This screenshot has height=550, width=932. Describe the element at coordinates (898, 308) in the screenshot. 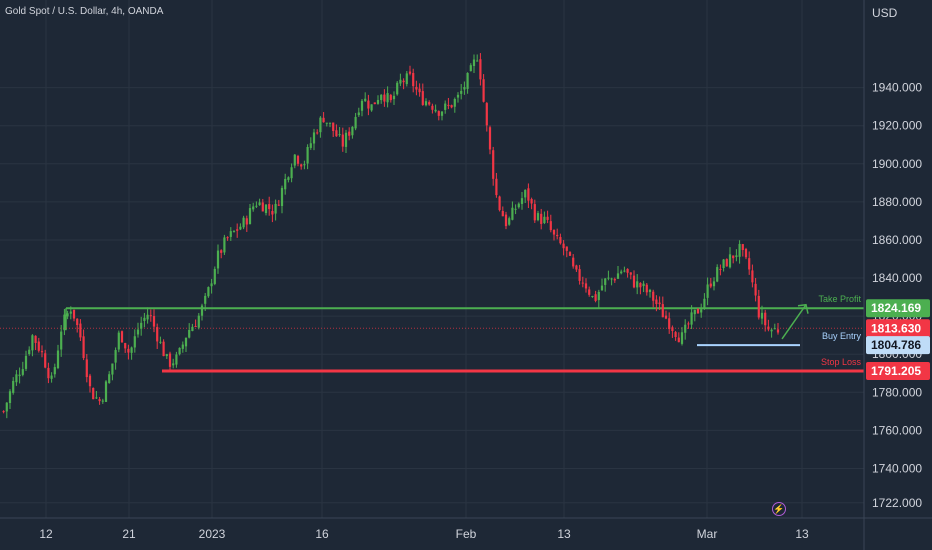

I see `price-badge: 1824.169` at that location.